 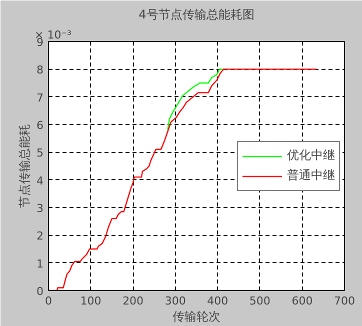 I want to click on y-tick-label: 5, so click(x=40, y=153).